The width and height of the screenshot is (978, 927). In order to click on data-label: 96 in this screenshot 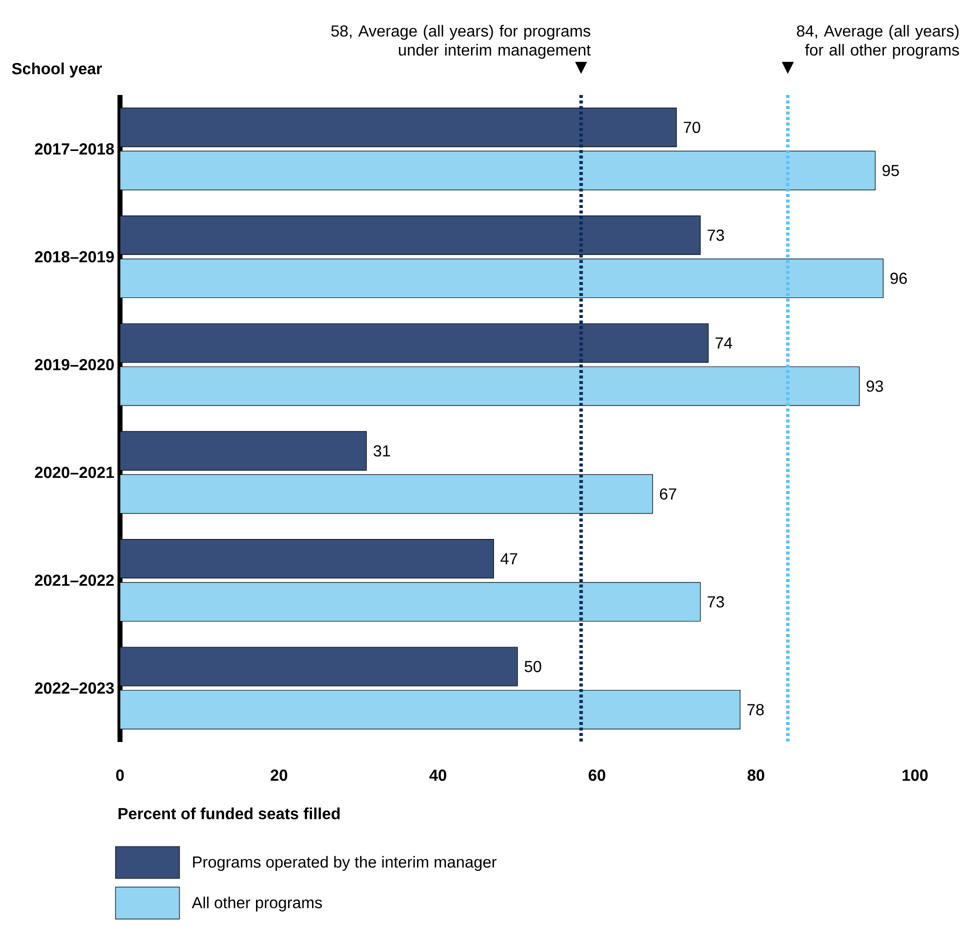, I will do `click(898, 278)`.